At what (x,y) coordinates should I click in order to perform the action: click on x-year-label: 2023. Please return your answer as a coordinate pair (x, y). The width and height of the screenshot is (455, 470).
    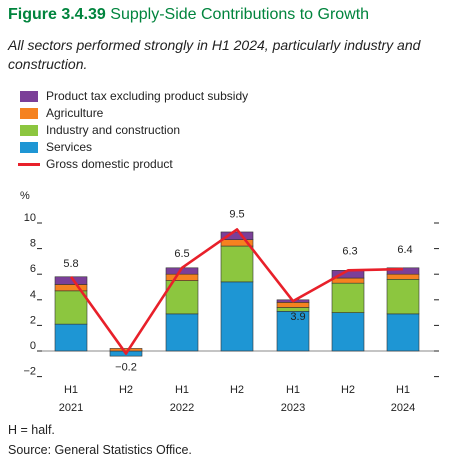
    Looking at the image, I should click on (293, 408).